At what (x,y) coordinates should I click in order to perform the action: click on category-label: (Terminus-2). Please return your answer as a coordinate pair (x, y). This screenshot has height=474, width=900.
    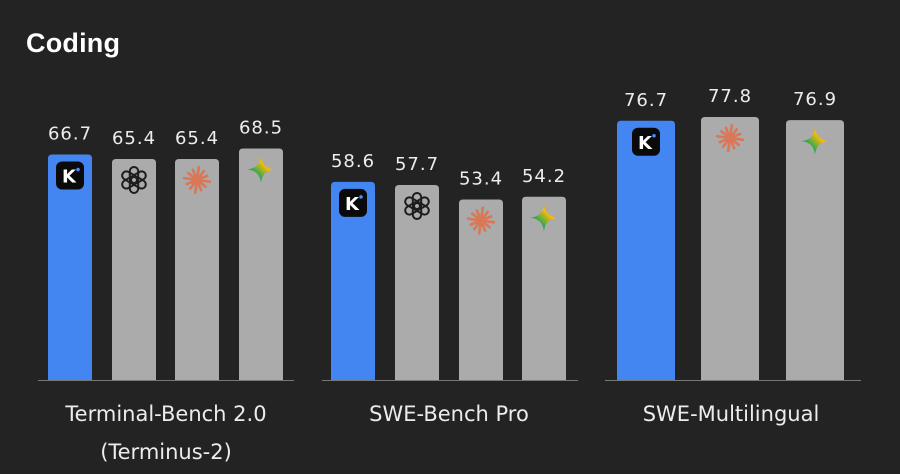
    Looking at the image, I should click on (166, 452).